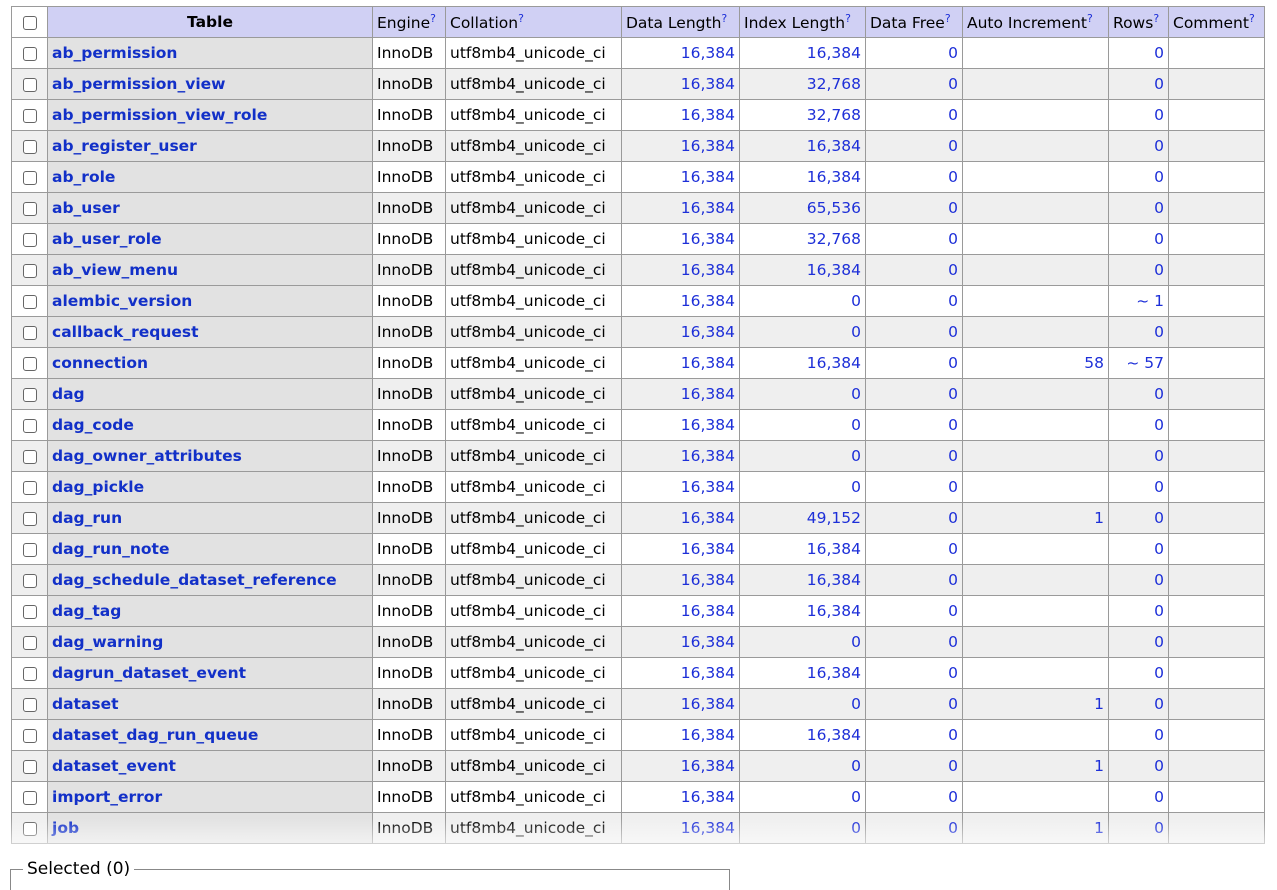 The image size is (1277, 890). I want to click on column-header-data-length: Data Length?, so click(680, 22).